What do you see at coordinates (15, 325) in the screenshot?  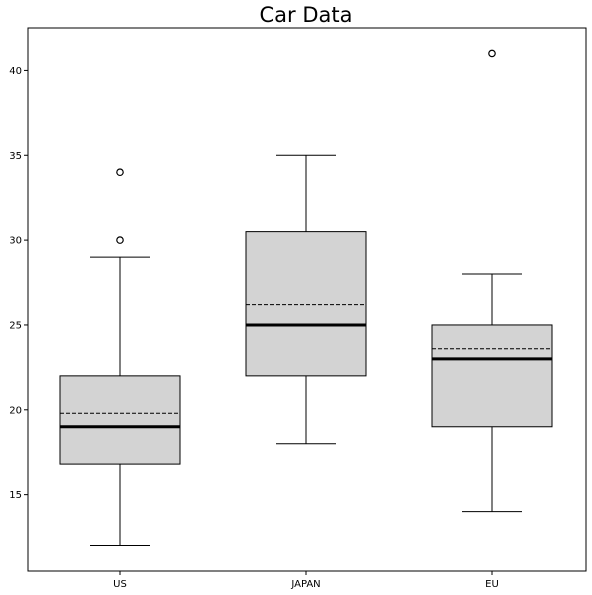 I see `y-tick-label: 25` at bounding box center [15, 325].